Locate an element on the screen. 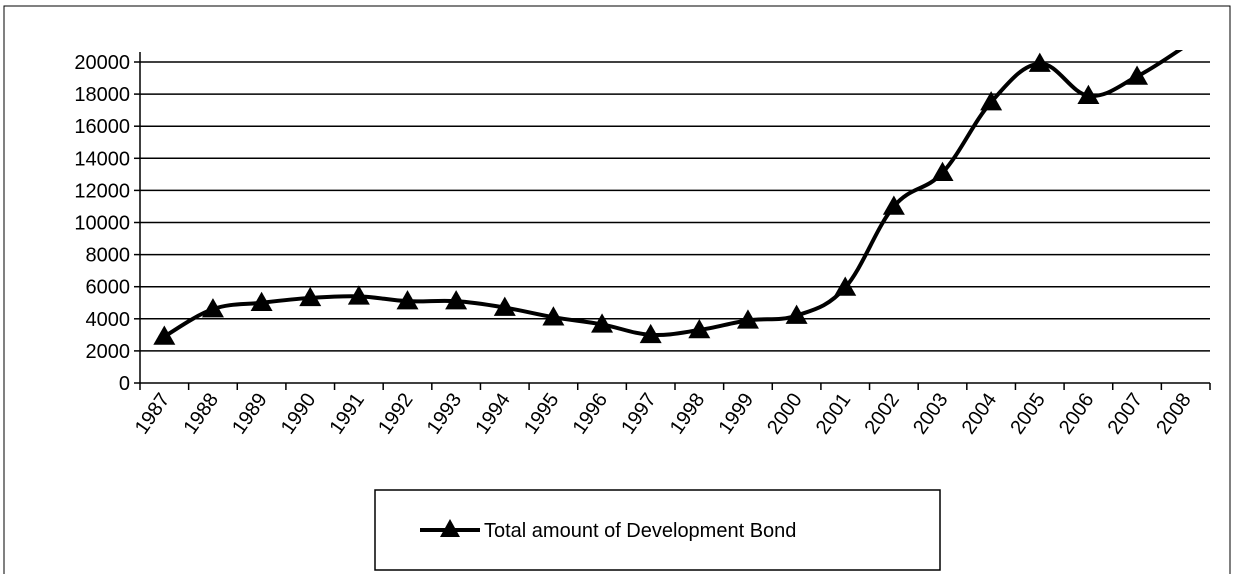 Image resolution: width=1237 pixels, height=579 pixels. legend-label: Total amount of Development Bond is located at coordinates (640, 531).